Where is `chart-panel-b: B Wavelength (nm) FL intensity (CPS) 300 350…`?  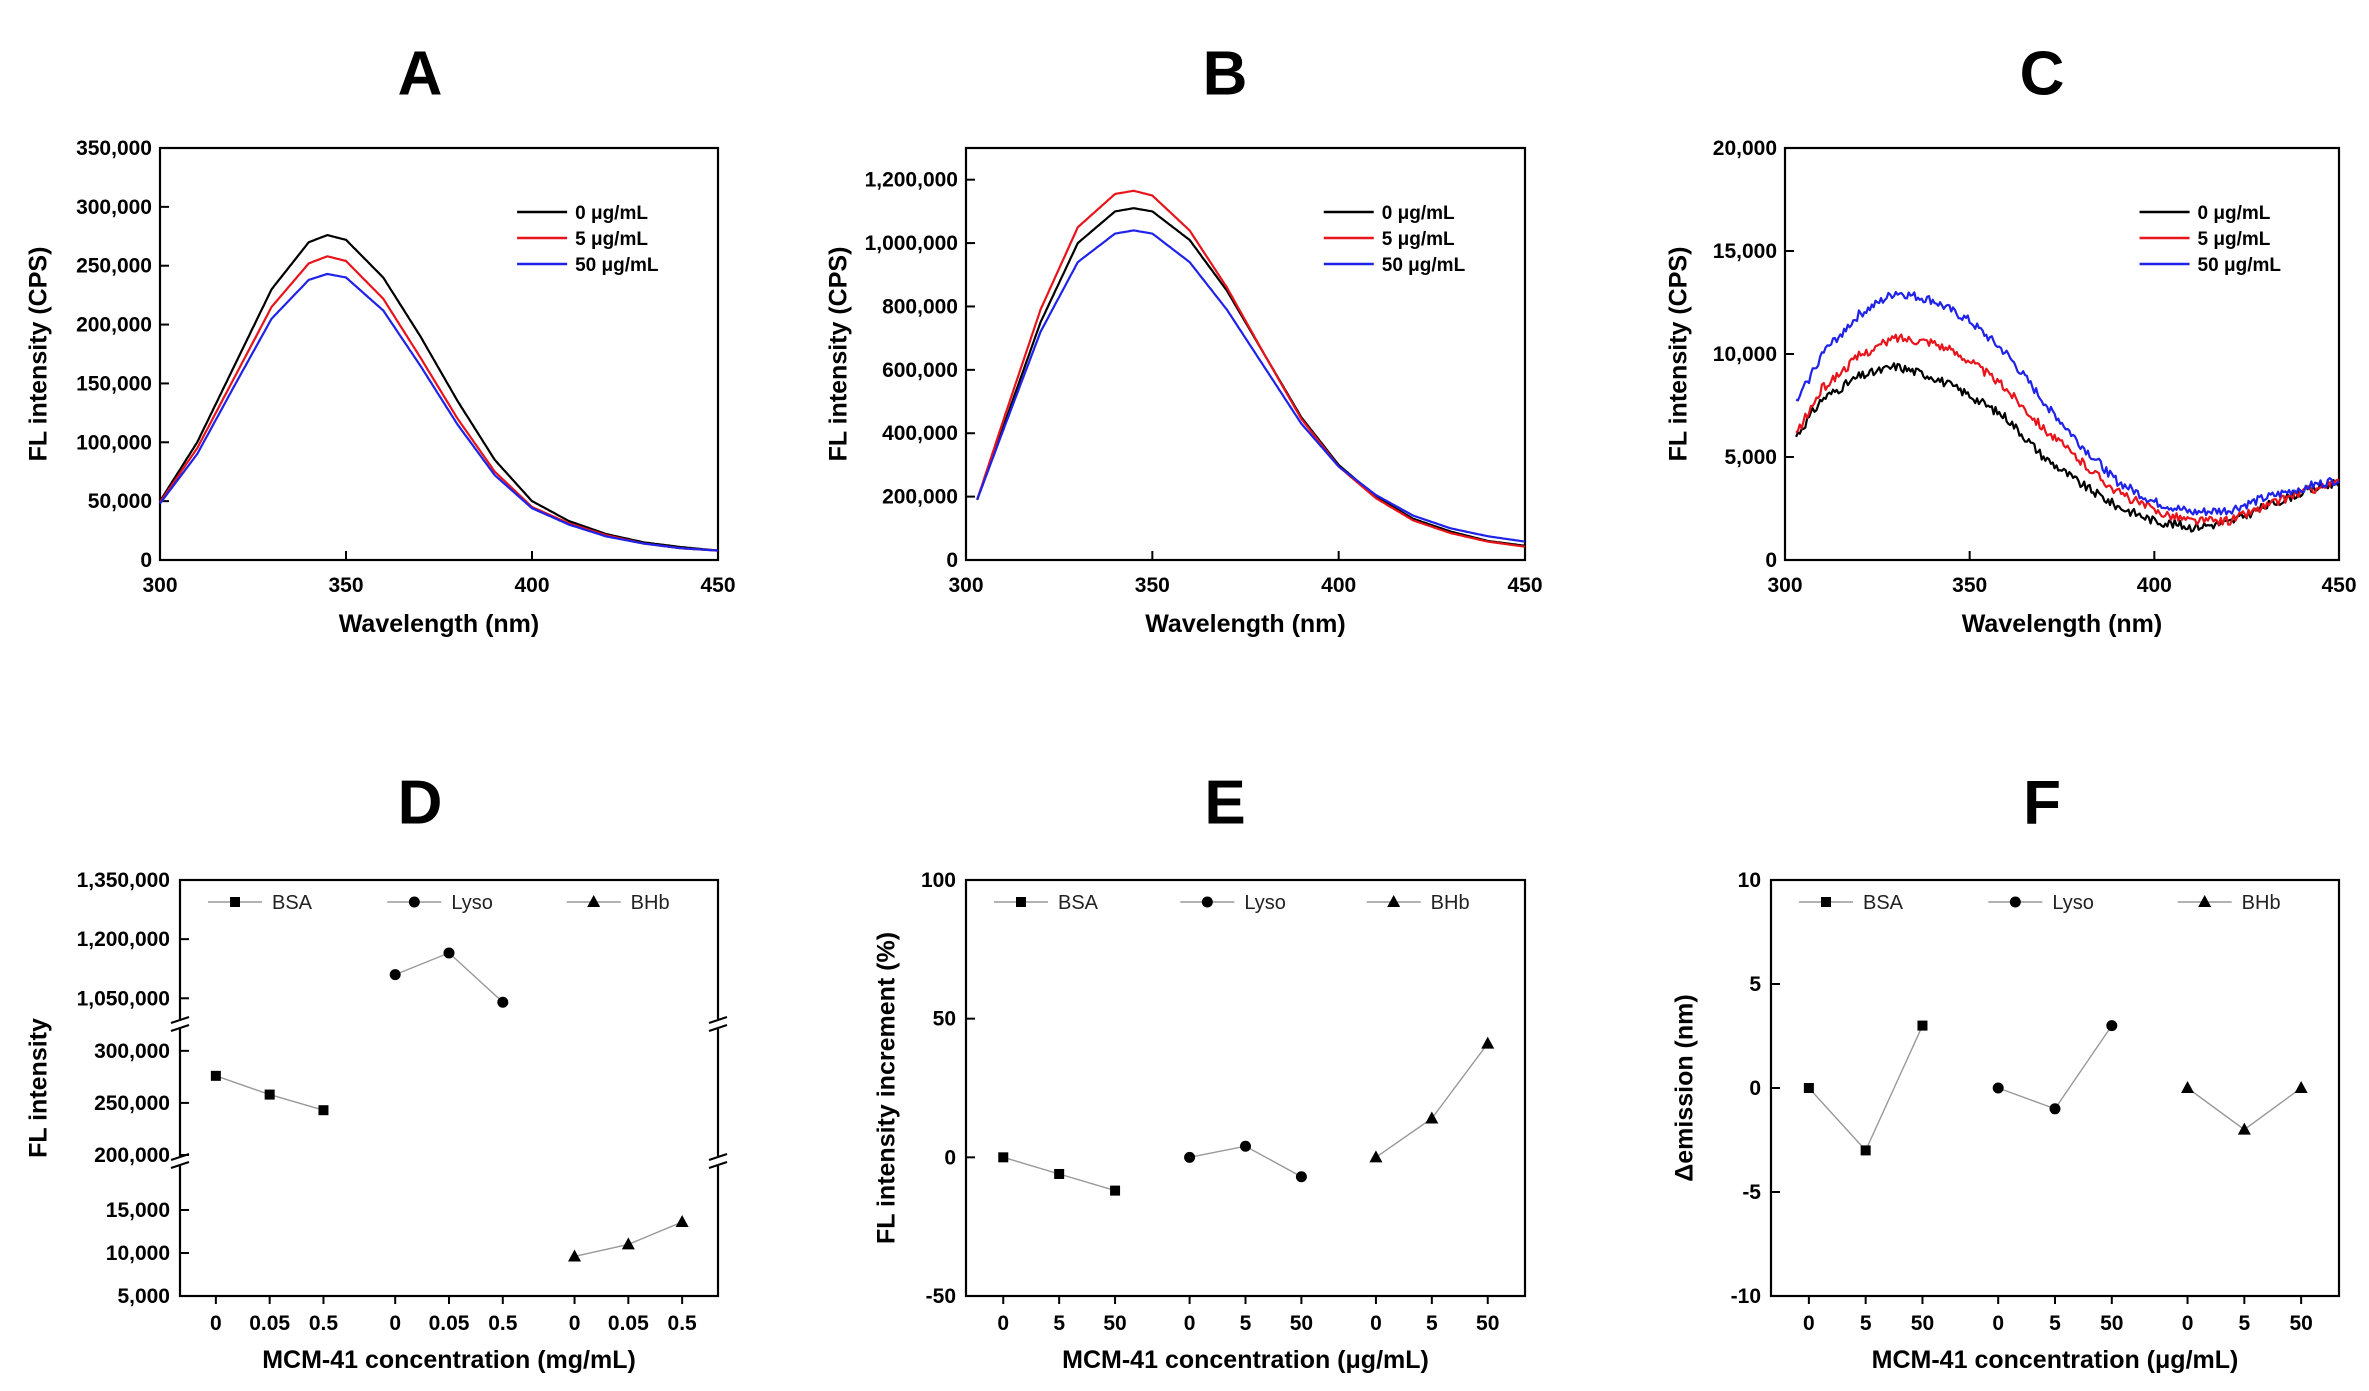
chart-panel-b: B Wavelength (nm) FL intensity (CPS) 300 350… is located at coordinates (1184, 338).